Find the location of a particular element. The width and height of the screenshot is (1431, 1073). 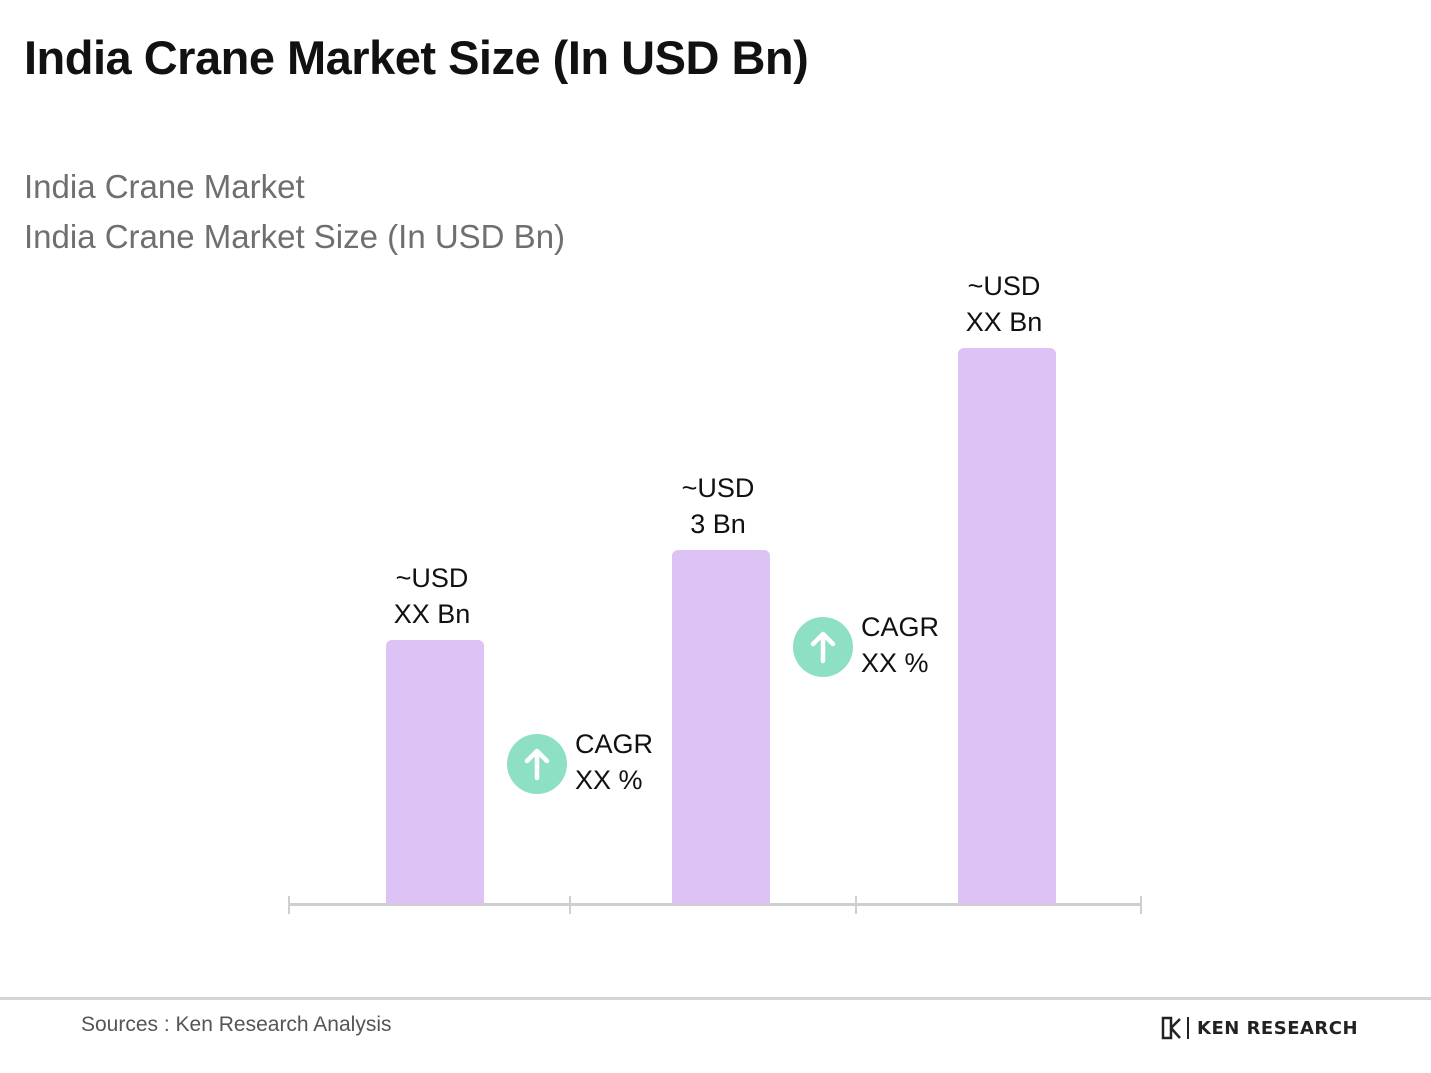

logo-wordmark: KEN RESEARCH is located at coordinates (1278, 1028).